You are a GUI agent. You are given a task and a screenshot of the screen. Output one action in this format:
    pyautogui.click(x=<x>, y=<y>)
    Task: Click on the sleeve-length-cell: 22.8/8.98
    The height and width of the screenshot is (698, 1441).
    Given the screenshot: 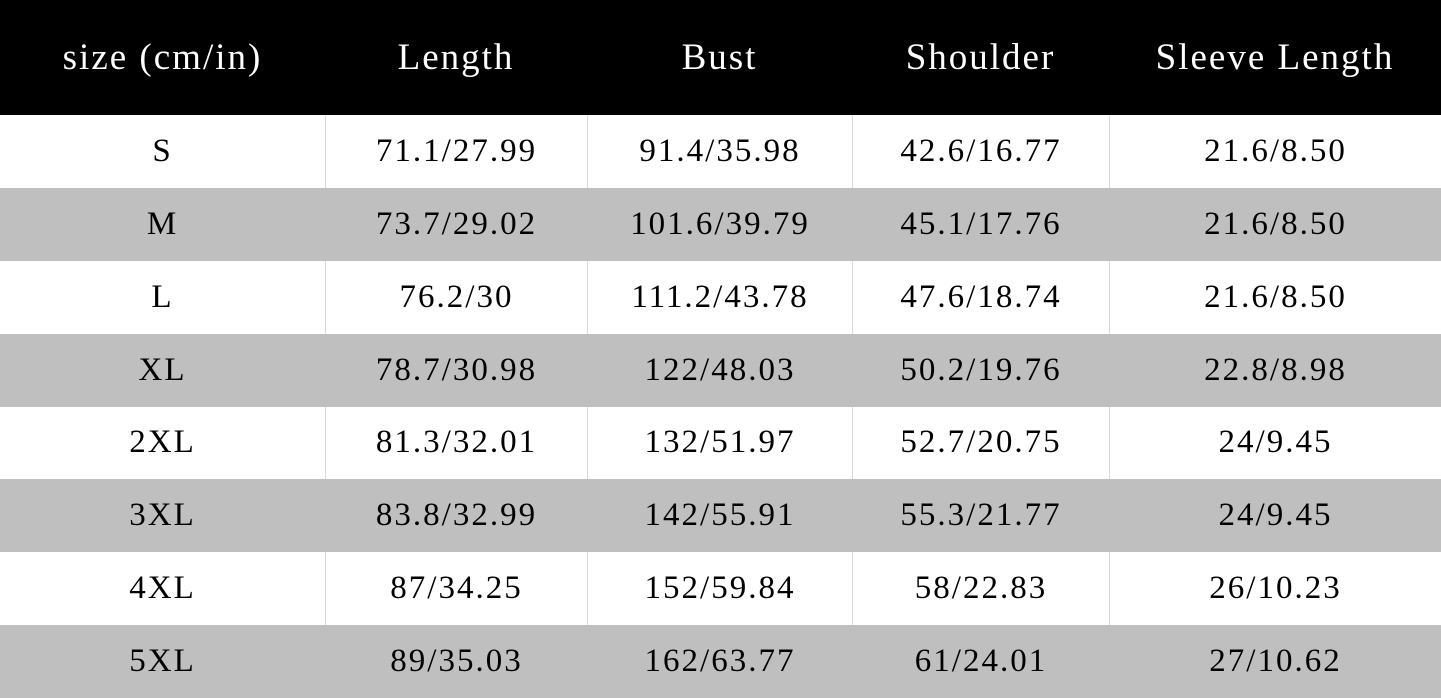 What is the action you would take?
    pyautogui.click(x=1275, y=369)
    